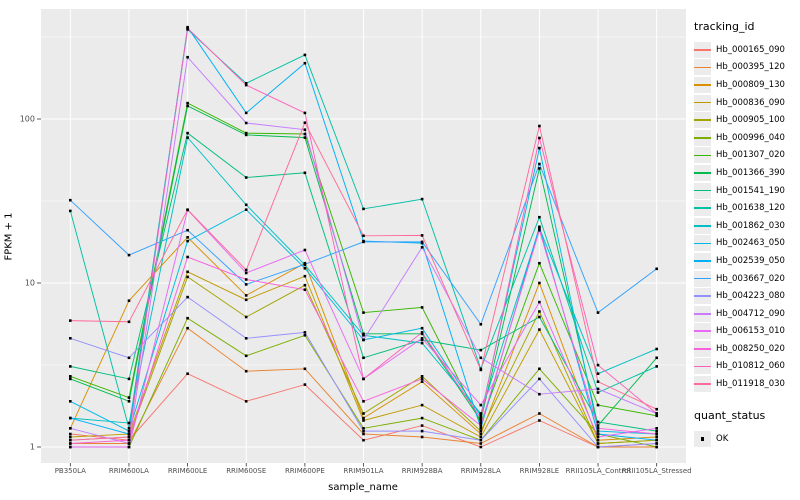 The height and width of the screenshot is (500, 800). What do you see at coordinates (750, 331) in the screenshot?
I see `legend-label: Hb_006153_010` at bounding box center [750, 331].